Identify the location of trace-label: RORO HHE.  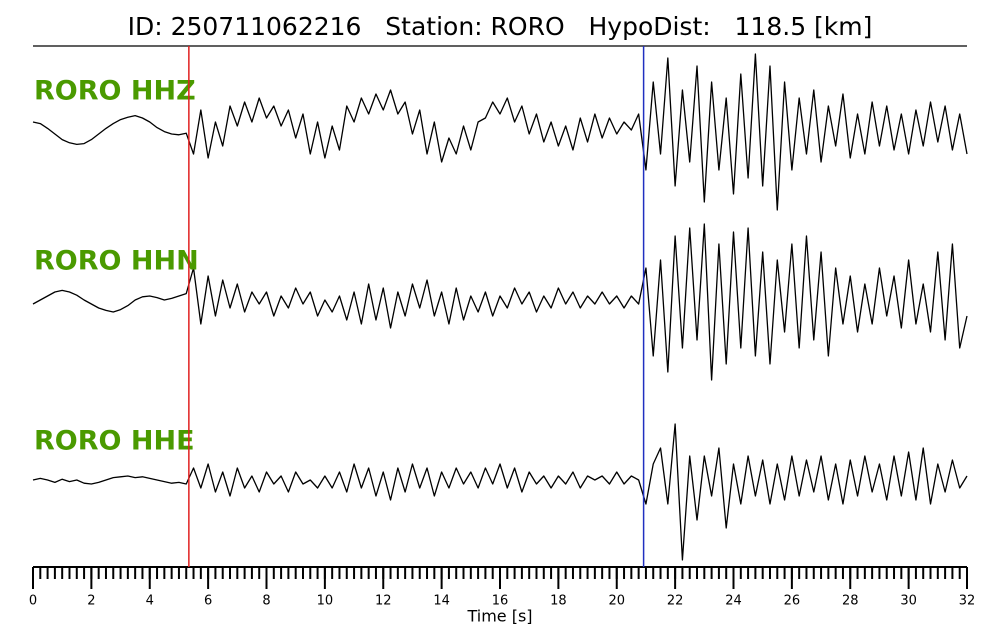
(114, 441).